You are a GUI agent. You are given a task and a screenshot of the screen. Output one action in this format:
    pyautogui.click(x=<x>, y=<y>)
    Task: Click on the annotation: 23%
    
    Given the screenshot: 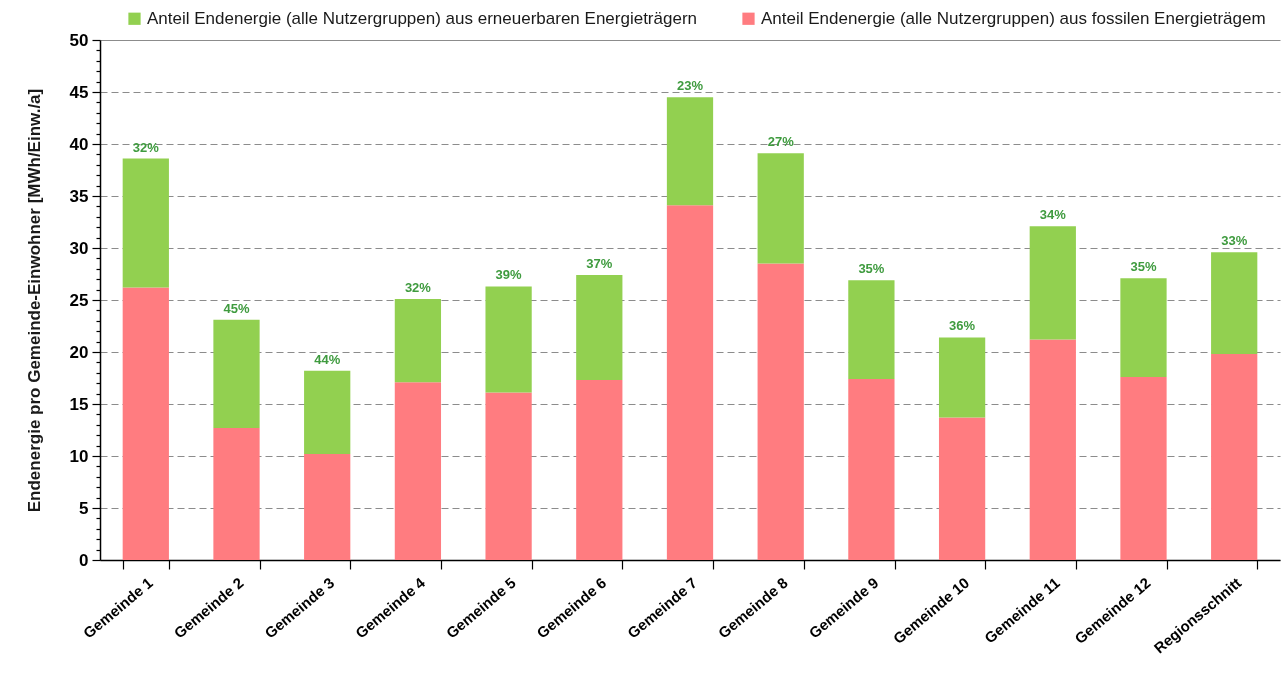 What is the action you would take?
    pyautogui.click(x=690, y=86)
    